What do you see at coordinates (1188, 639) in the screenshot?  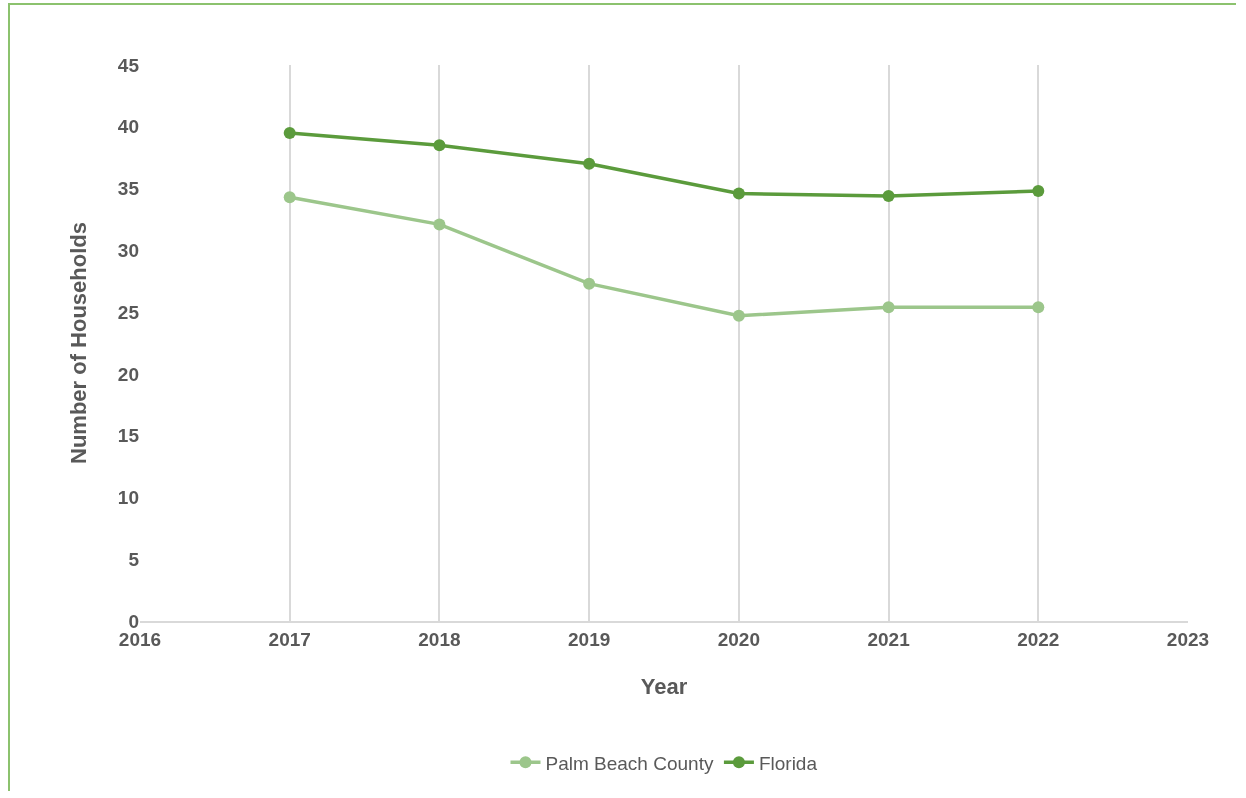 I see `x-tick-label: 2023` at bounding box center [1188, 639].